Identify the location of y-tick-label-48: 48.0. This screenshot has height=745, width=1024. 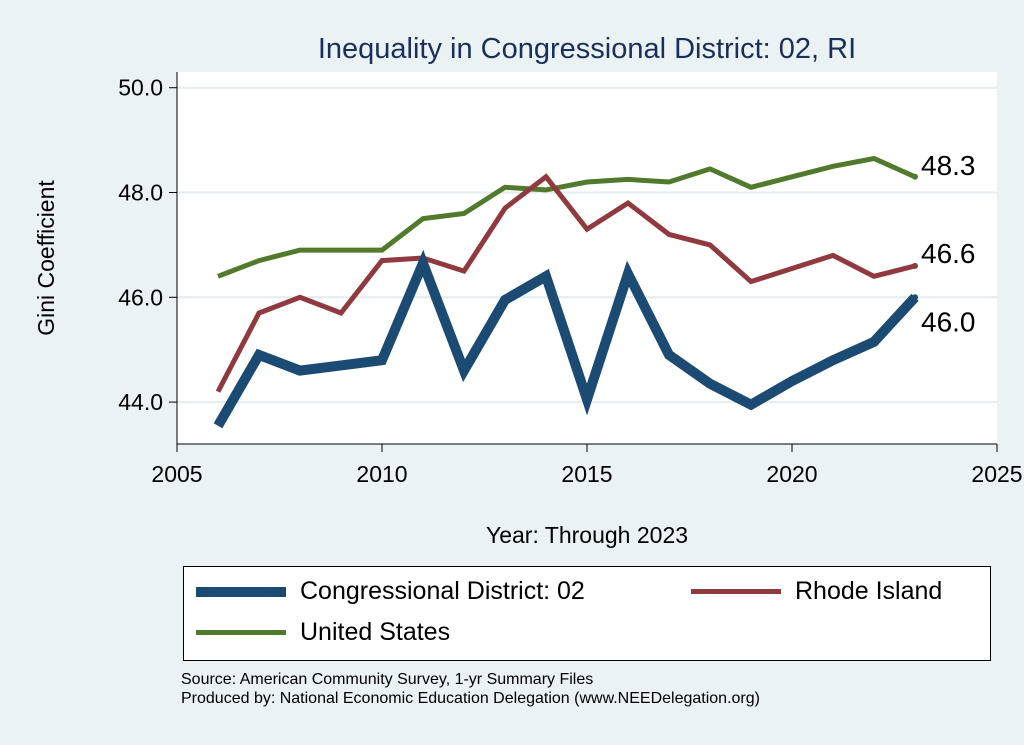
(140, 193).